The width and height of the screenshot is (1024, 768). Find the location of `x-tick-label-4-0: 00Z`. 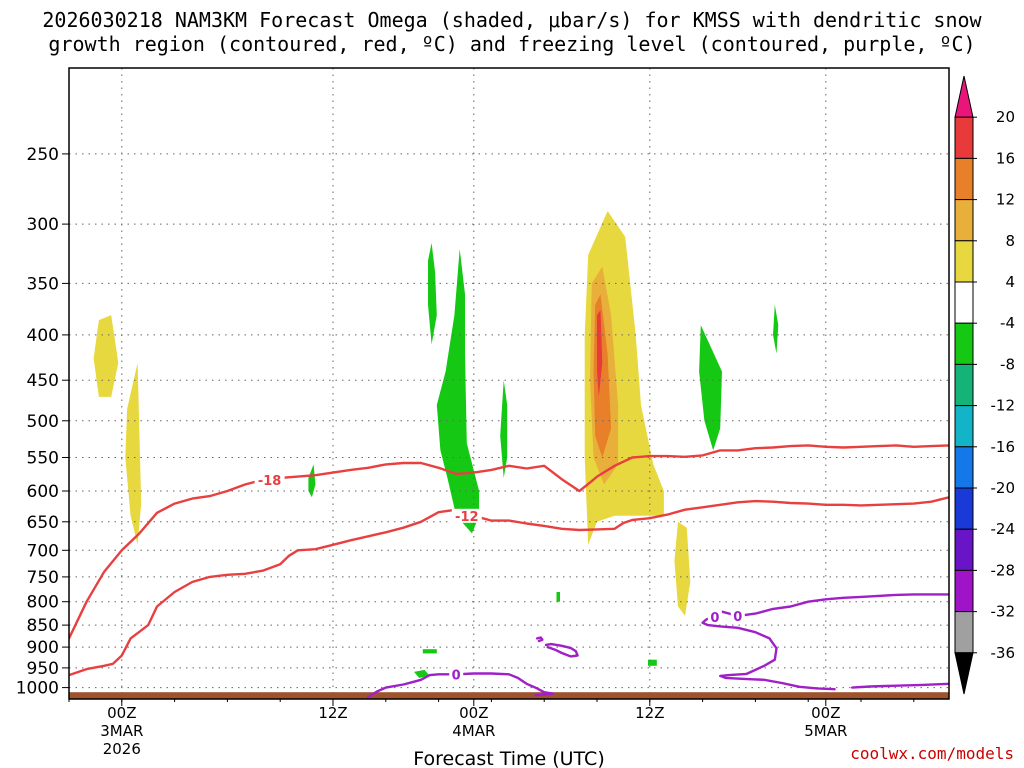

x-tick-label-4-0: 00Z is located at coordinates (825, 713).